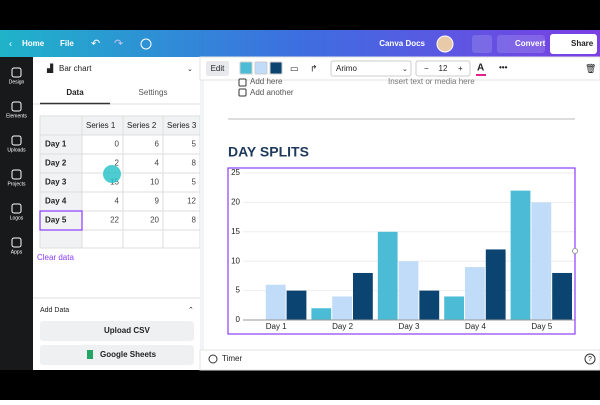  Describe the element at coordinates (17, 82) in the screenshot. I see `rail-label: Design` at that location.